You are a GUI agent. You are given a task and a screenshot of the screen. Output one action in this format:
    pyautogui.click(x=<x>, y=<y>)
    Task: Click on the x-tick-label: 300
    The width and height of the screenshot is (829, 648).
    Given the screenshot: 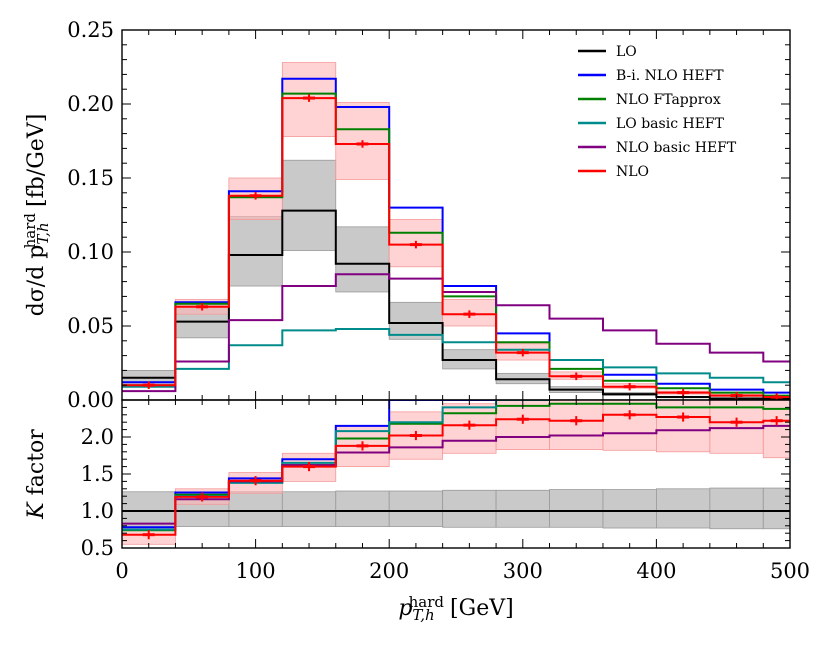 What is the action you would take?
    pyautogui.click(x=523, y=571)
    